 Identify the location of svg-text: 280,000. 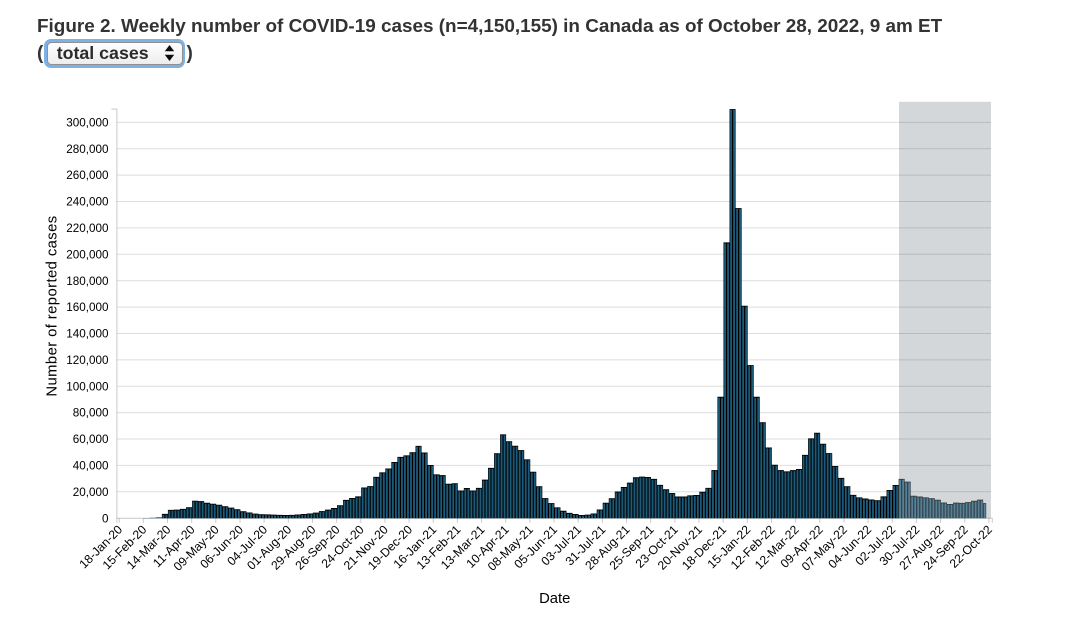
(87, 149).